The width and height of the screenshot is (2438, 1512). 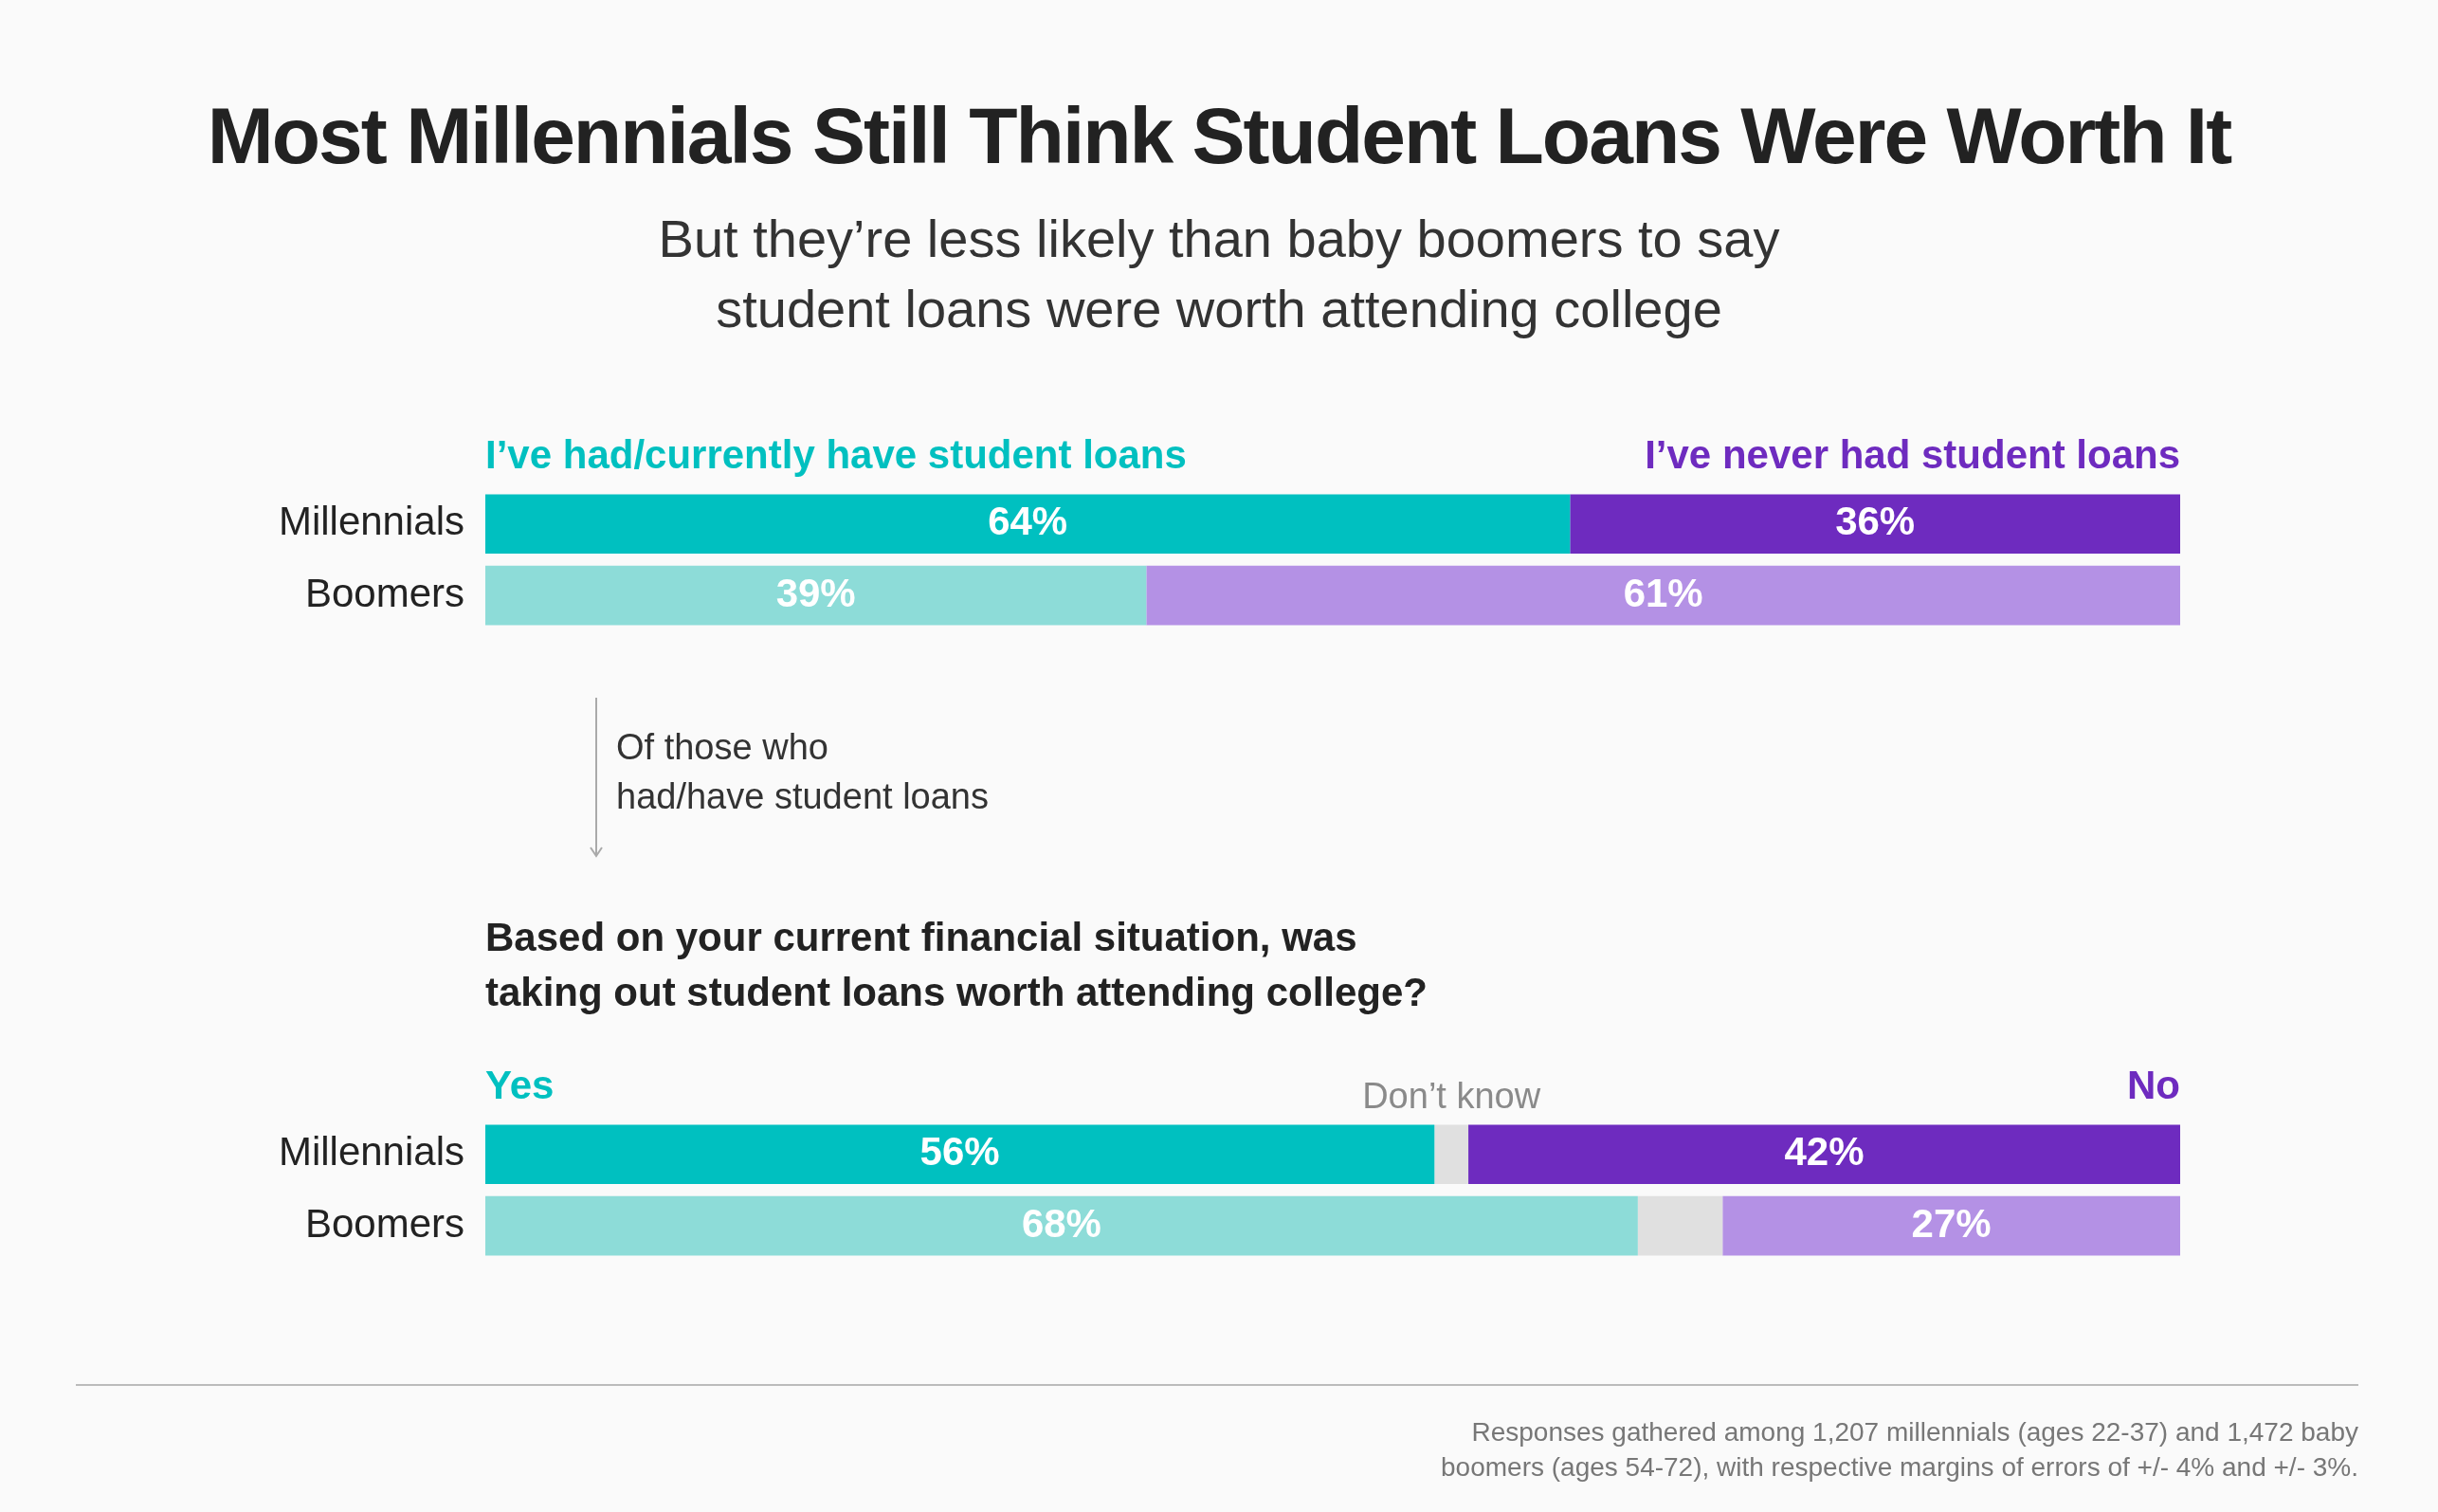 I want to click on chart-subtitle: But they’re less likely than baby boomers to say student loans were worth attending college, so click(x=1219, y=274).